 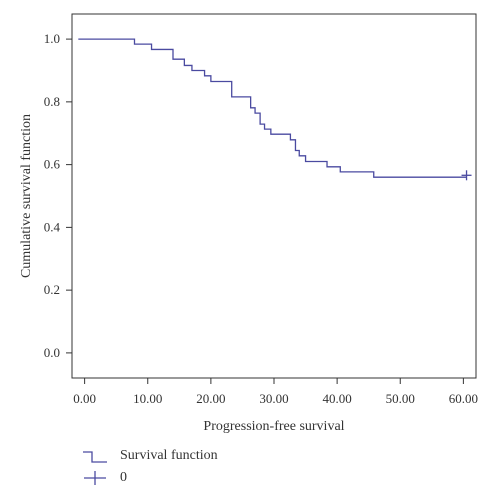 I want to click on y-tick-label: 0.4, so click(x=52, y=226).